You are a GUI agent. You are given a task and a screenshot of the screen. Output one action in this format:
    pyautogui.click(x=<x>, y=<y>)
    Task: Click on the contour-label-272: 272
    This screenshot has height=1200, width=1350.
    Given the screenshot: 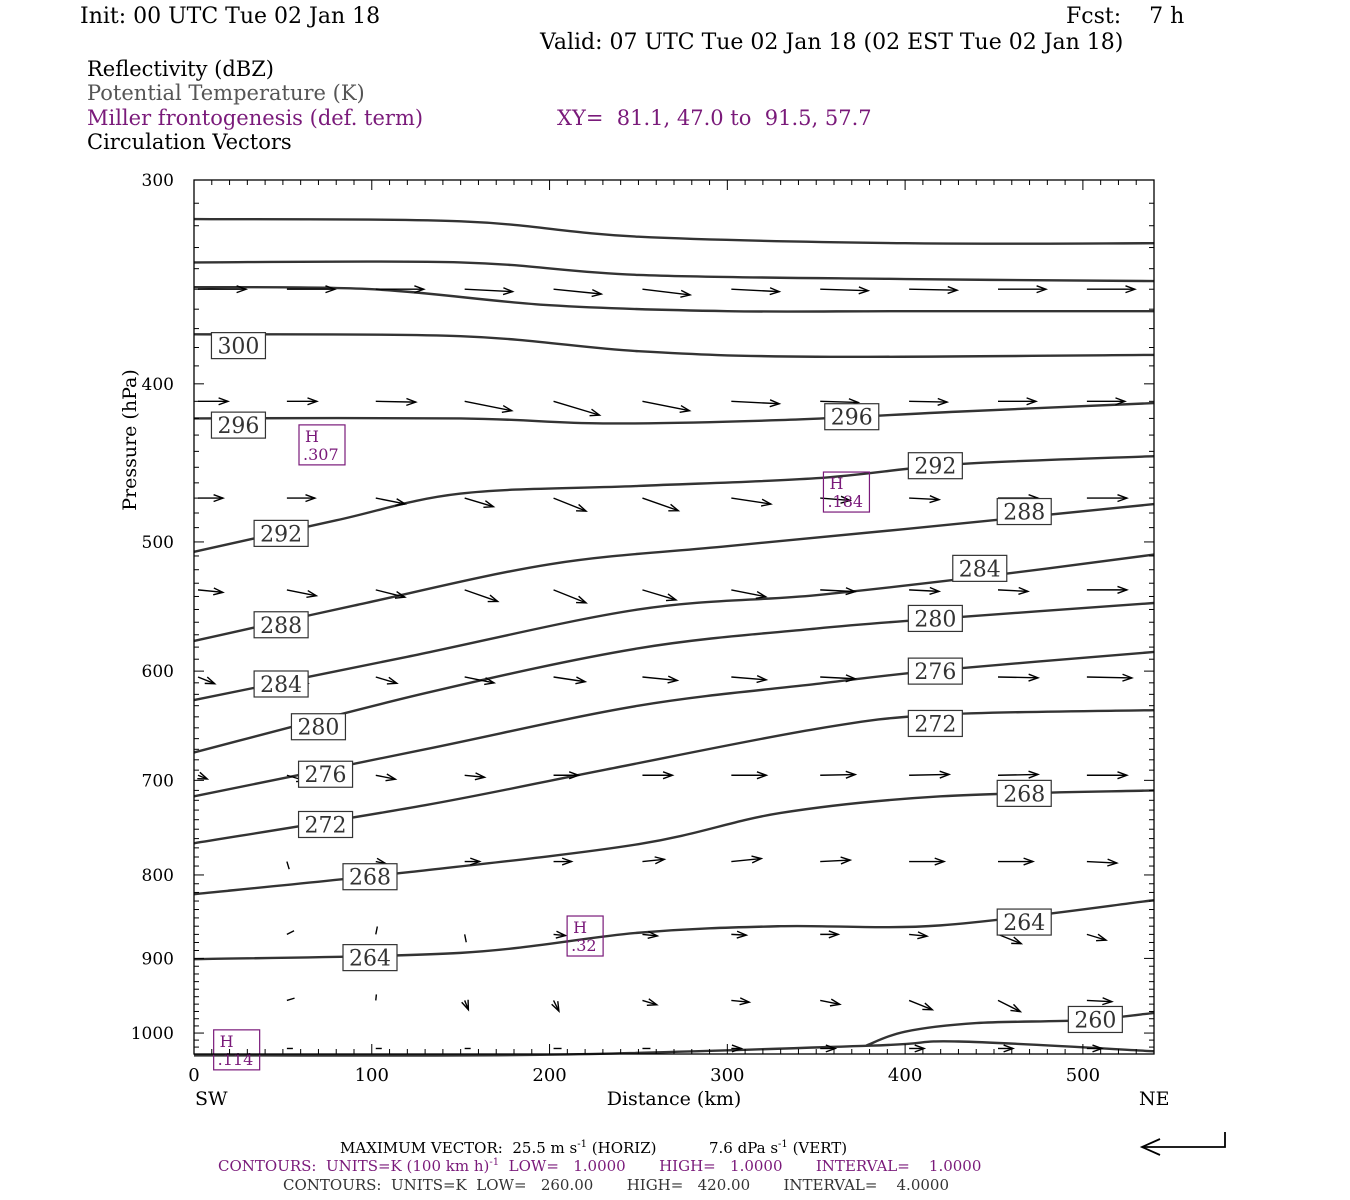 What is the action you would take?
    pyautogui.click(x=935, y=724)
    